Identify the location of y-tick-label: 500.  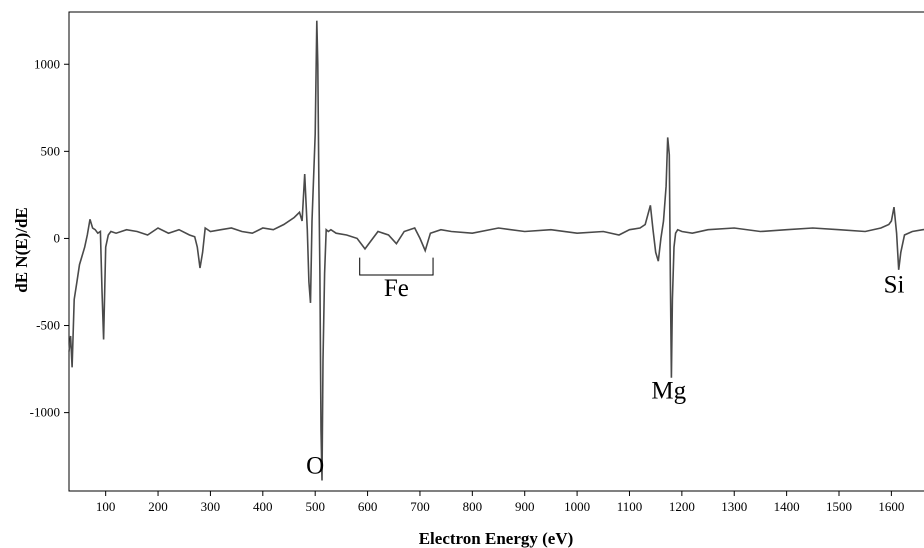
(51, 150).